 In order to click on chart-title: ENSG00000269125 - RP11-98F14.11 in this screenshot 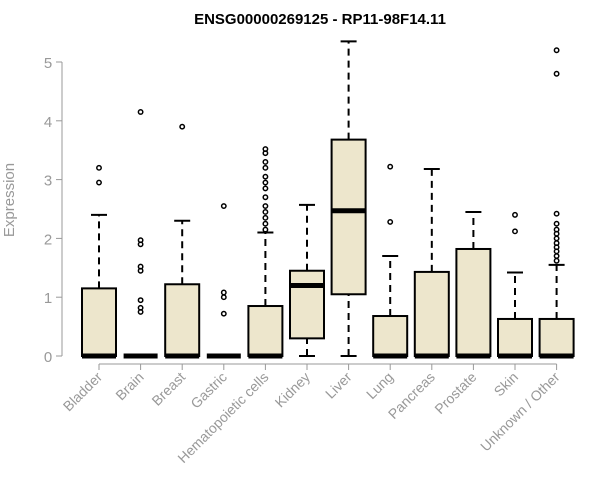, I will do `click(320, 19)`.